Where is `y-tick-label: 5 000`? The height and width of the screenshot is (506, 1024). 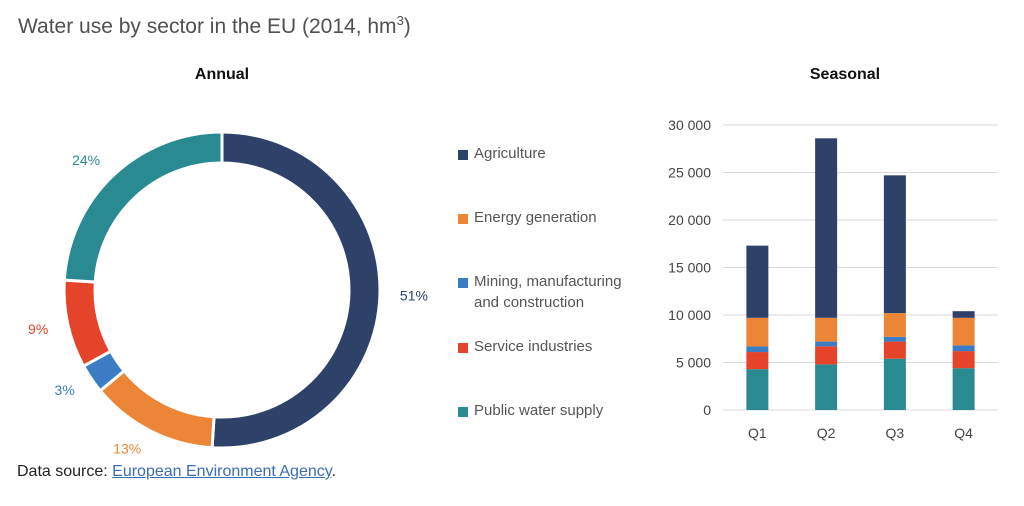
y-tick-label: 5 000 is located at coordinates (693, 363).